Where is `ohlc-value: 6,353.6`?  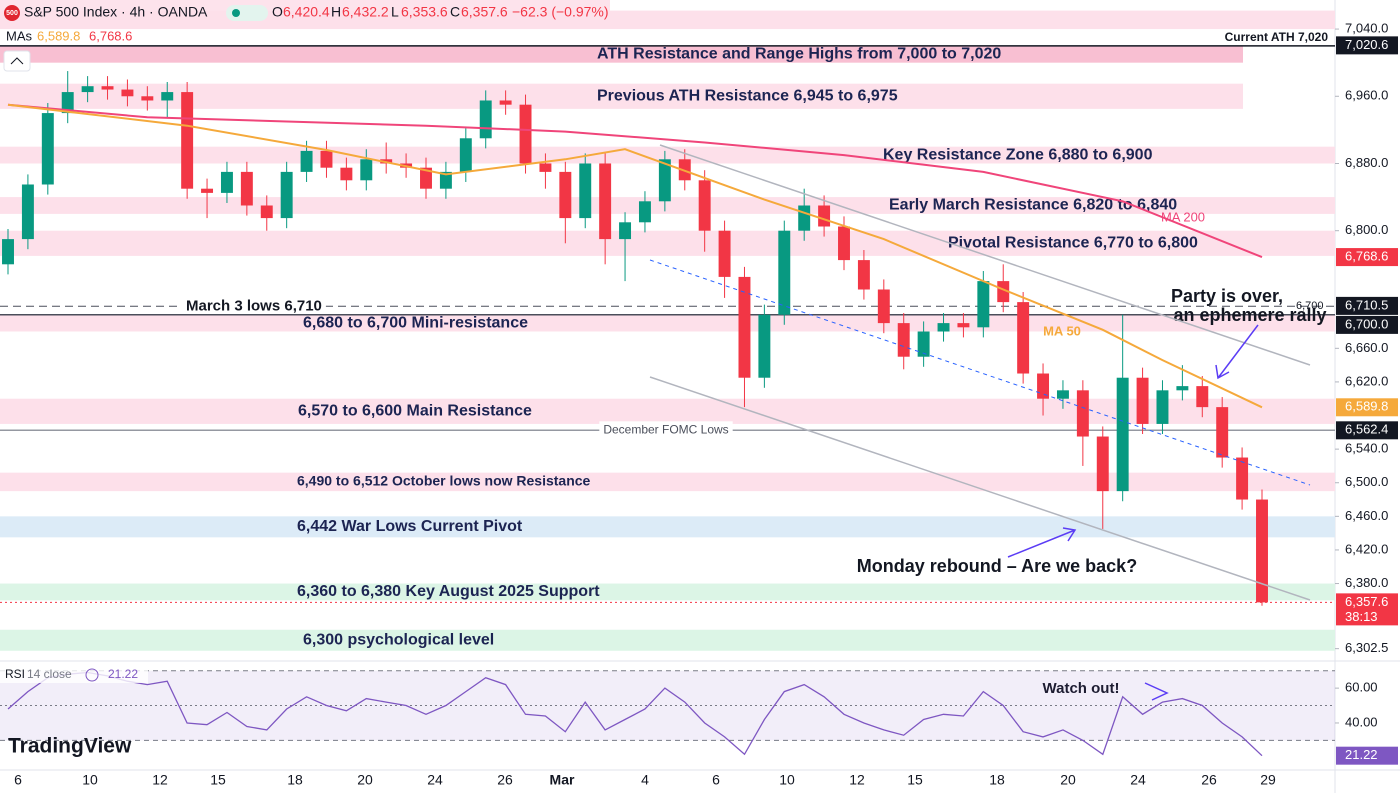 ohlc-value: 6,353.6 is located at coordinates (424, 12).